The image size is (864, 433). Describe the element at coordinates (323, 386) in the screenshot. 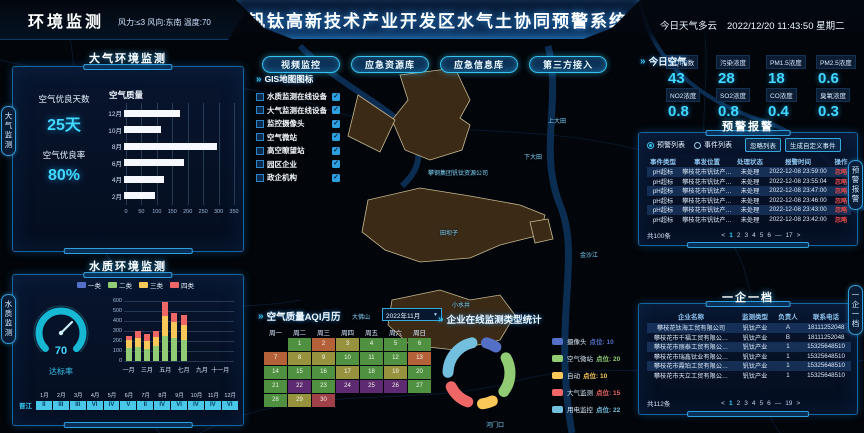

I see `calendar-day-cell: 23` at that location.